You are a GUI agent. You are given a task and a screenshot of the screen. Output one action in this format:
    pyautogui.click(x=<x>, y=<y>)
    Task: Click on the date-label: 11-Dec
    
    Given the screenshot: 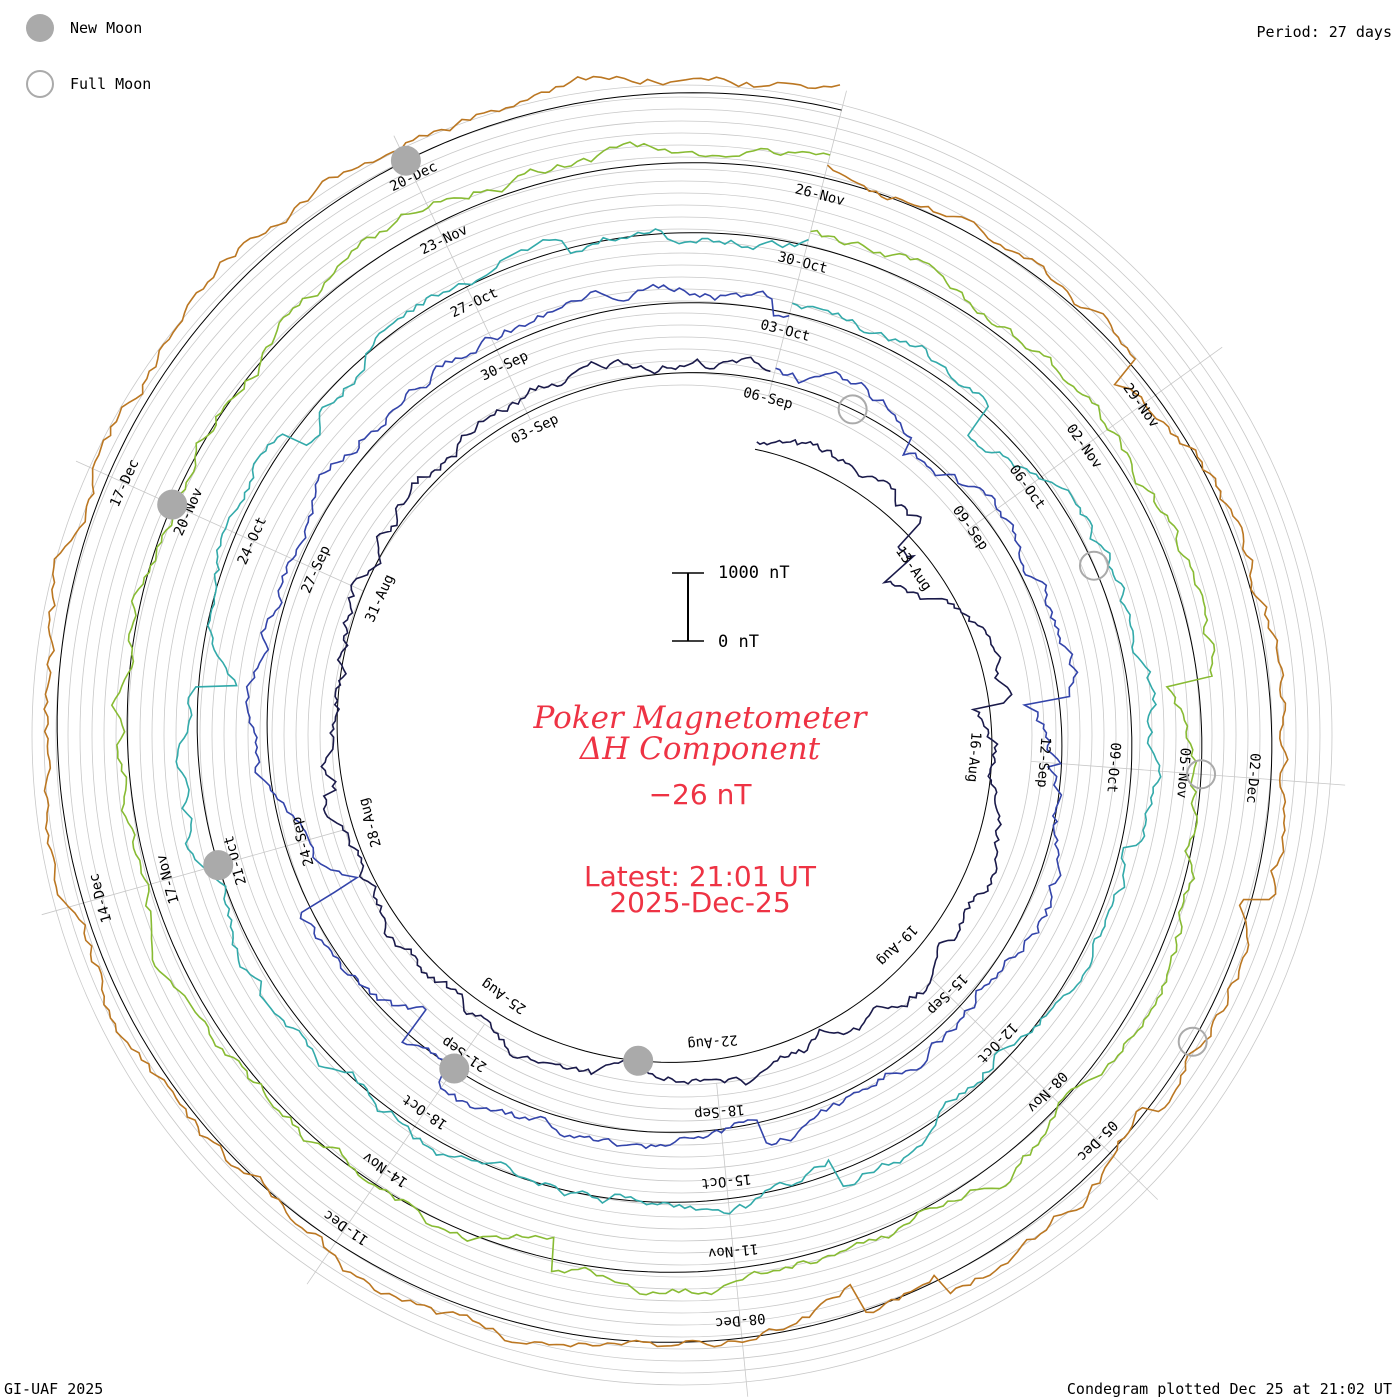 What is the action you would take?
    pyautogui.click(x=346, y=1227)
    